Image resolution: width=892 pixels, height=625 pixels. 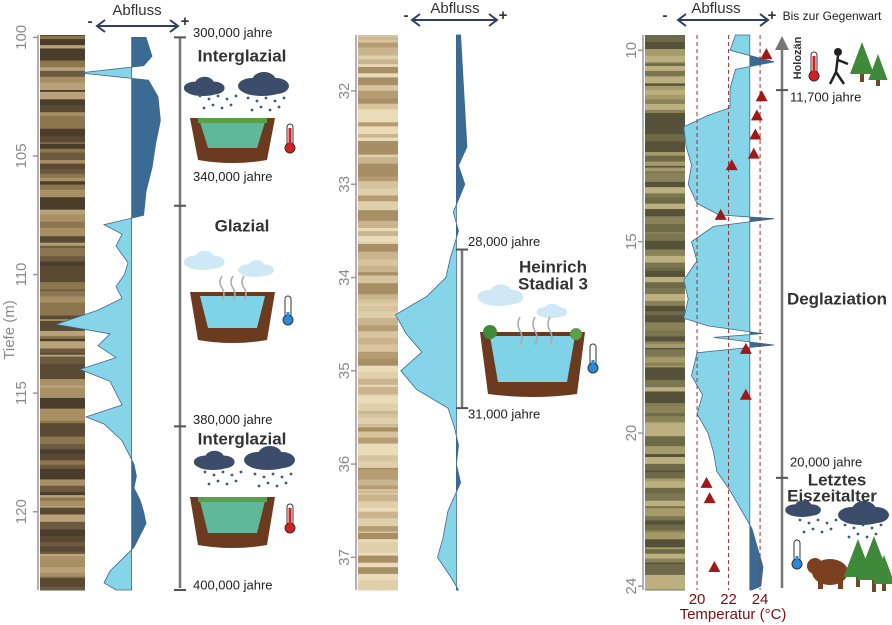 I want to click on time-label: 20,000 jahre, so click(x=826, y=461).